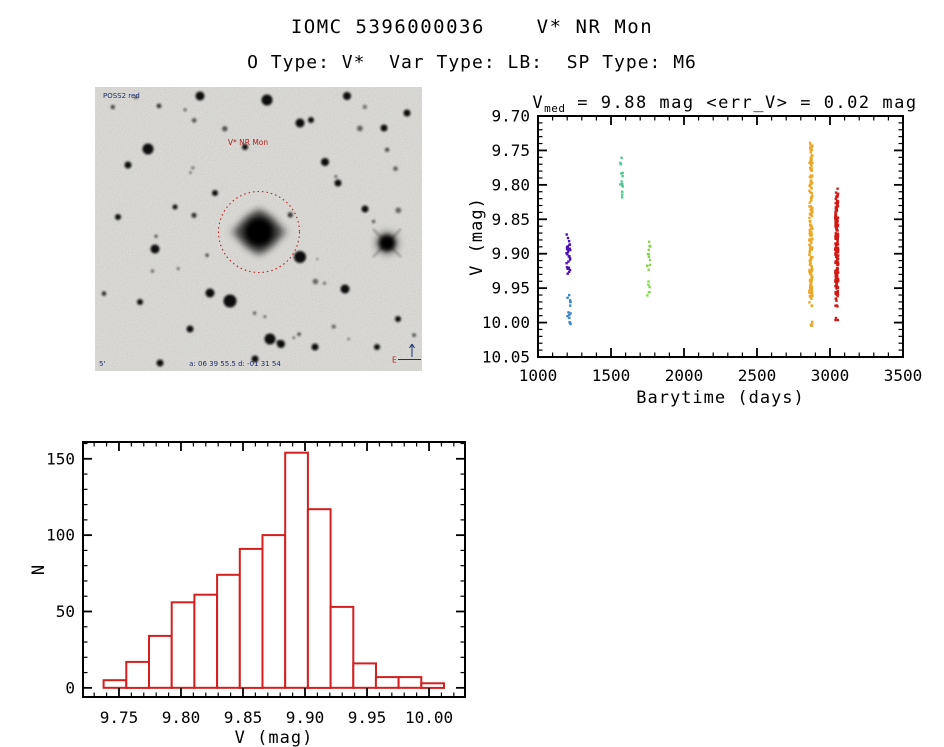  What do you see at coordinates (472, 27) in the screenshot?
I see `page-title: IOMC 5396000036 V* NR Mon` at bounding box center [472, 27].